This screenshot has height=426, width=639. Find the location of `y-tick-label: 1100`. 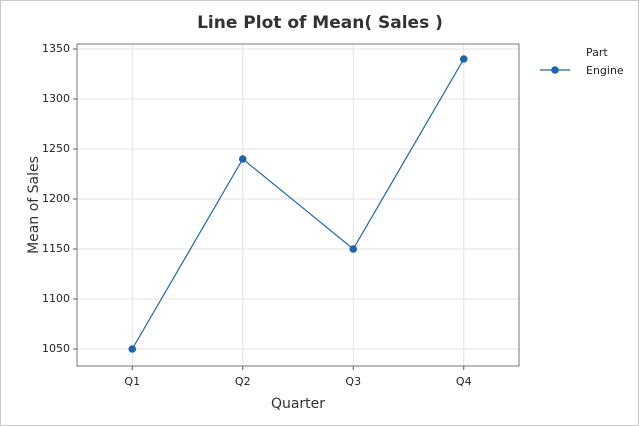

y-tick-label: 1100 is located at coordinates (56, 298).